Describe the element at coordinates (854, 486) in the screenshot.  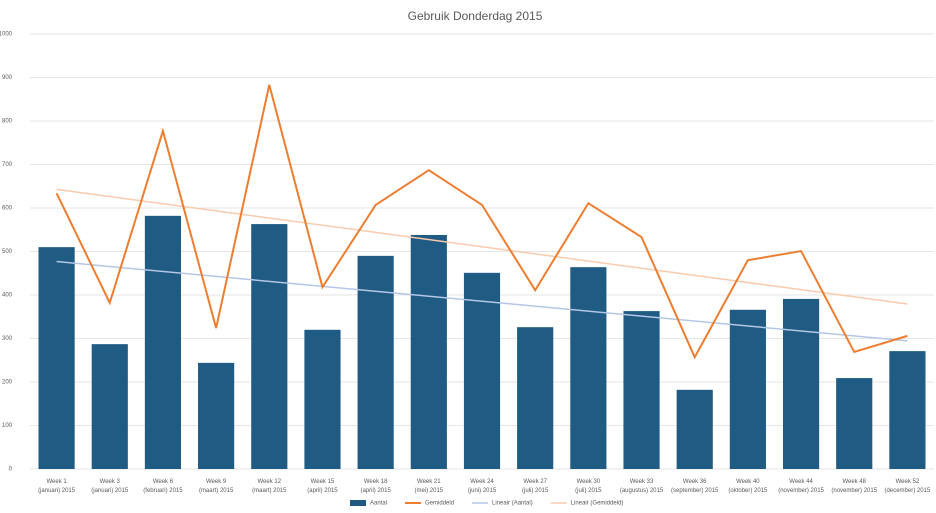
I see `x-tick-label: Week 48 (november) 2015` at that location.